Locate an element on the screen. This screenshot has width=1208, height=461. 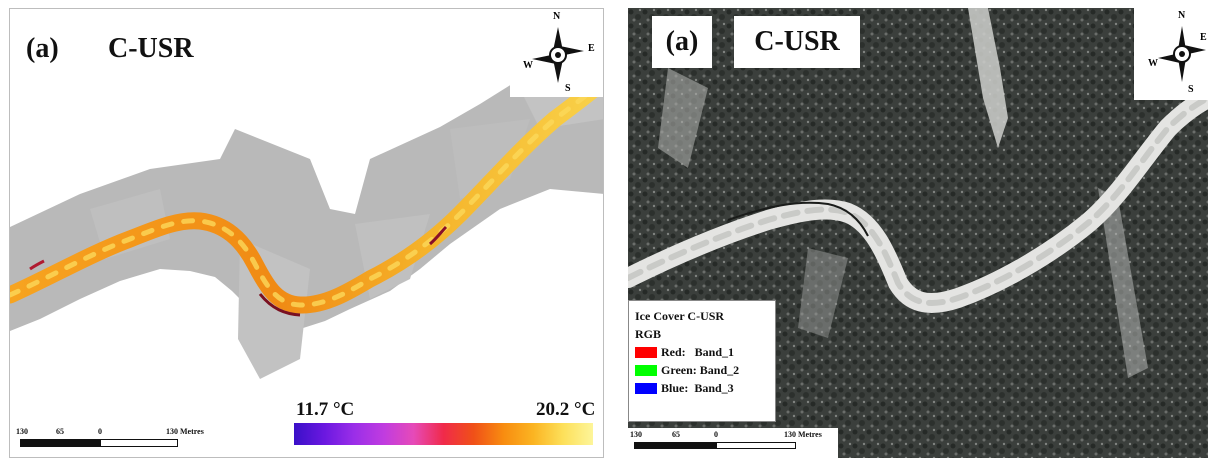
legend-item-label: Green: Band_2 is located at coordinates (700, 369).